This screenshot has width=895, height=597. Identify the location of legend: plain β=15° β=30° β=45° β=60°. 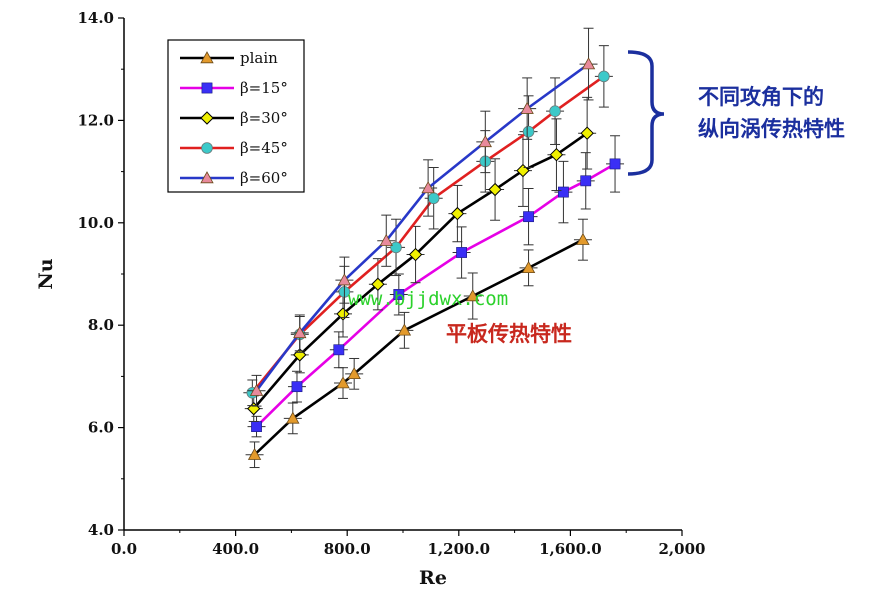
(236, 116).